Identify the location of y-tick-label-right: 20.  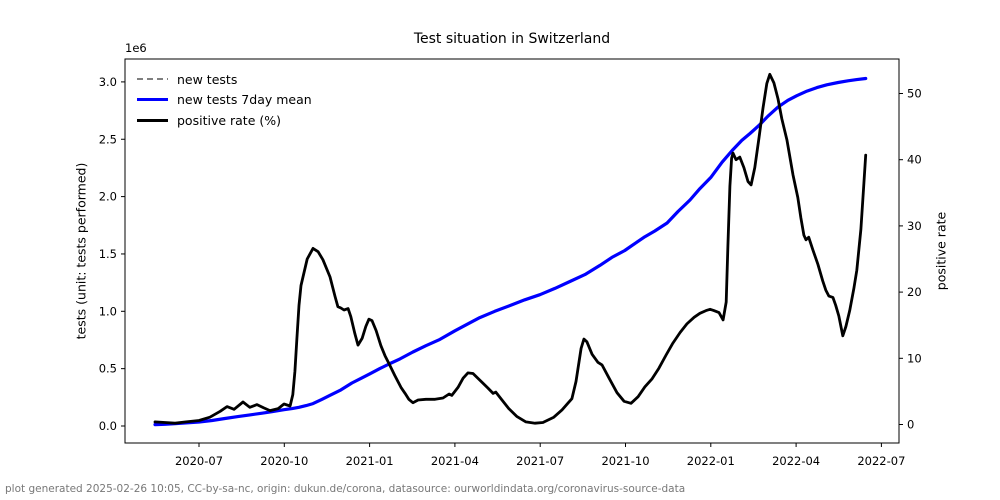
(914, 292).